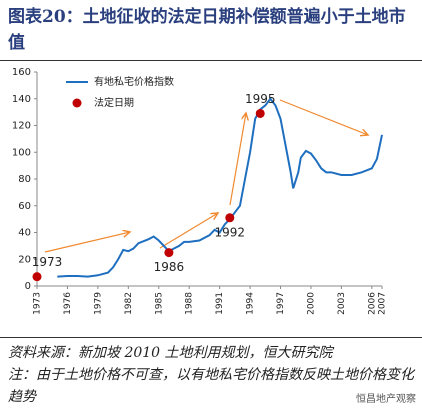 The height and width of the screenshot is (420, 422). Describe the element at coordinates (372, 303) in the screenshot. I see `x-tick-label: 2006` at that location.